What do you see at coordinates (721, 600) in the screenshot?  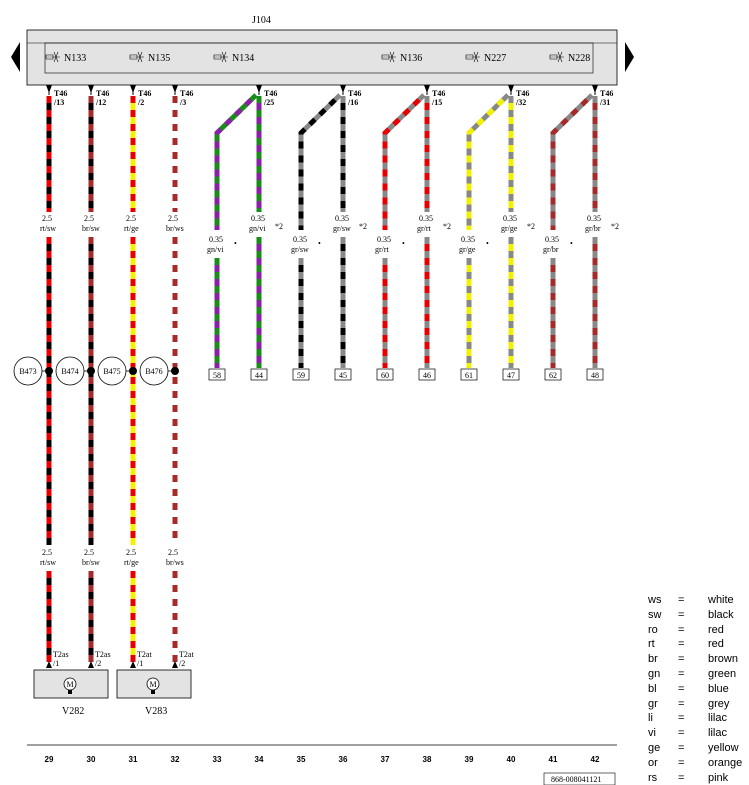 I see `legend-name: white` at bounding box center [721, 600].